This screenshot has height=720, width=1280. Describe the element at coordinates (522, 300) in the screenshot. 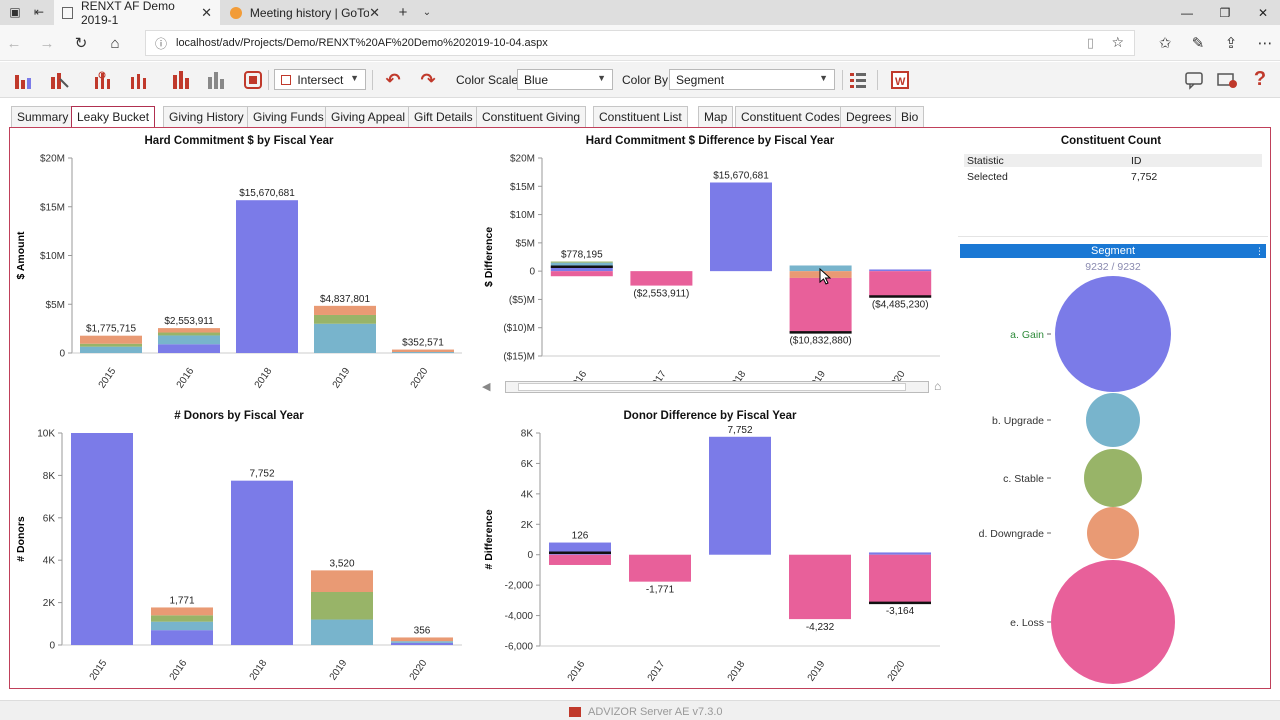

I see `y-tick-label: ($5)M` at that location.